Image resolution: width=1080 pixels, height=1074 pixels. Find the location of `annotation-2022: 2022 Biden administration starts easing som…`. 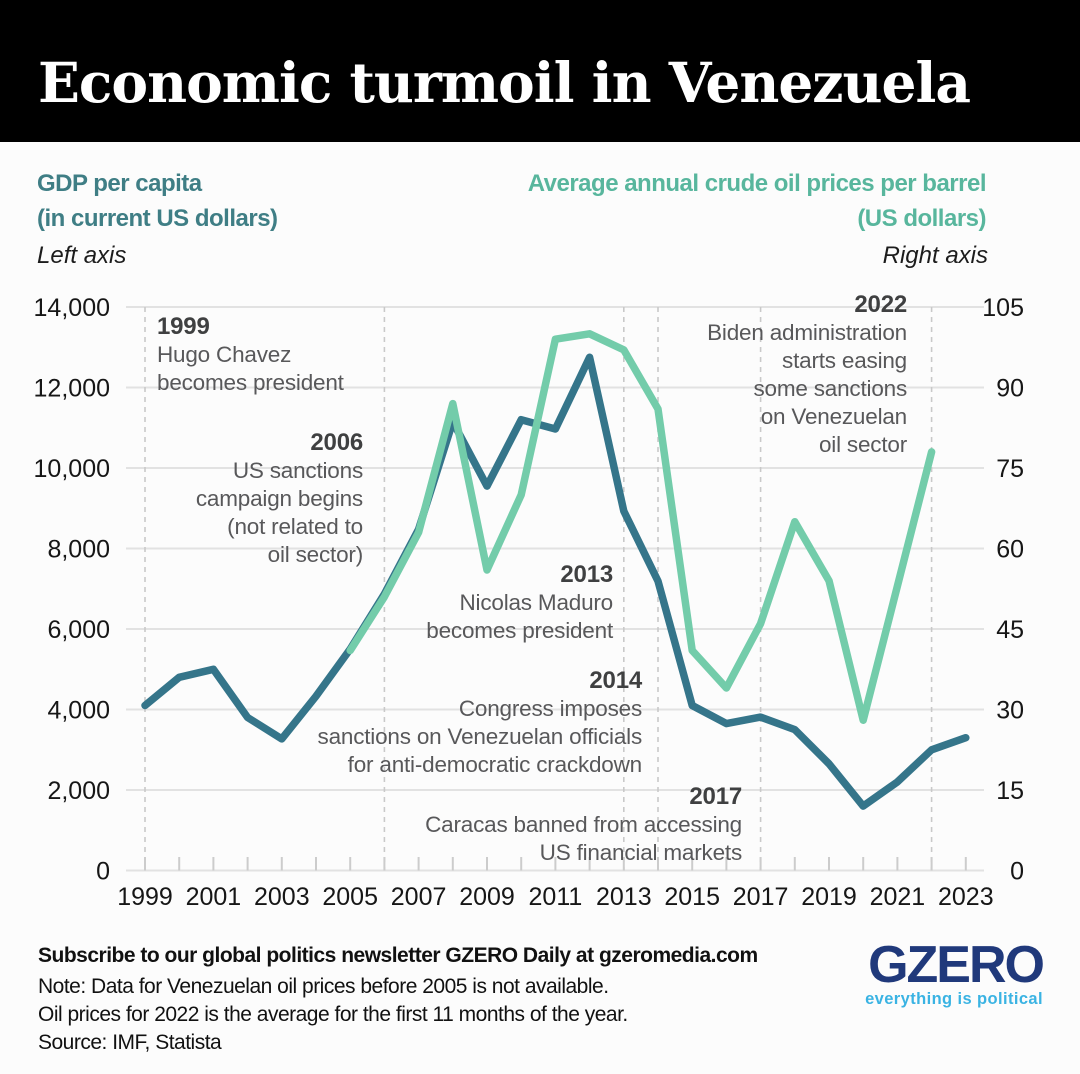

annotation-2022: 2022 Biden administration starts easing som… is located at coordinates (807, 375).